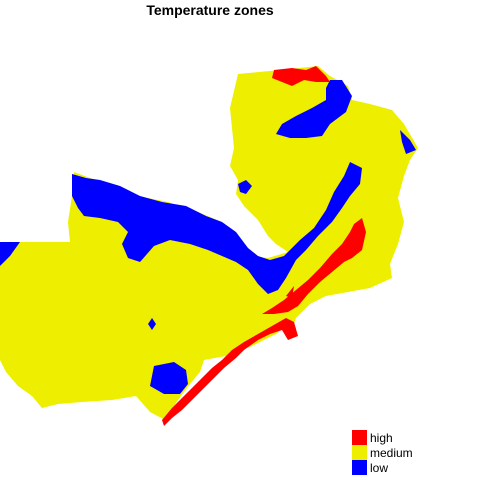 The image size is (480, 480). What do you see at coordinates (359, 437) in the screenshot?
I see `legend-swatch-high` at bounding box center [359, 437].